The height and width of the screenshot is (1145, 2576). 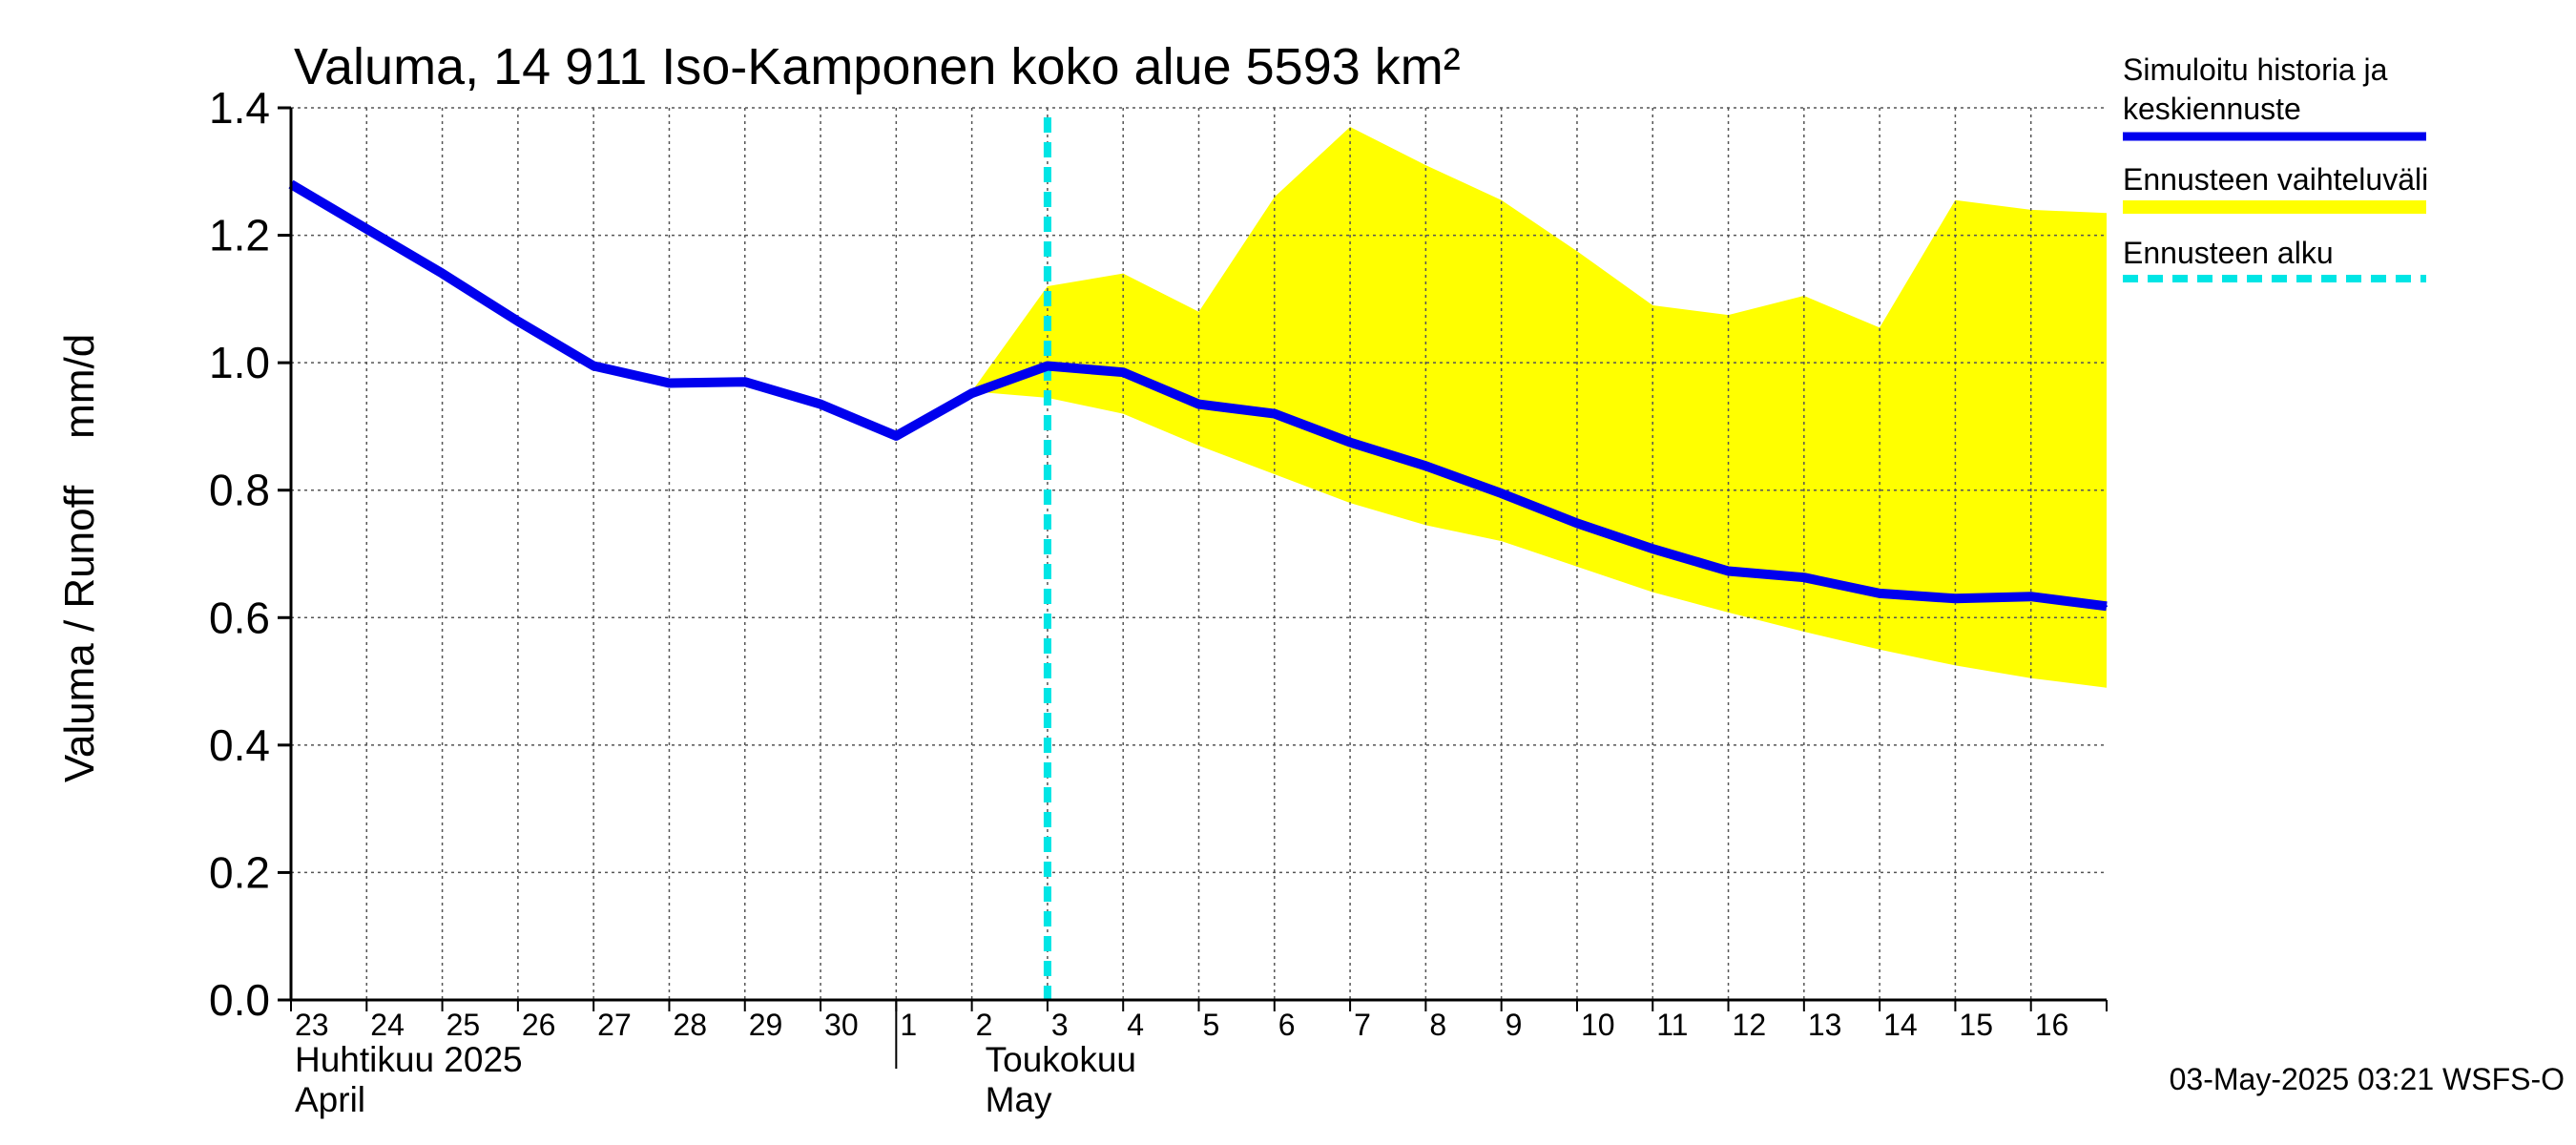 I want to click on y-tick-label: 0.8, so click(x=239, y=490).